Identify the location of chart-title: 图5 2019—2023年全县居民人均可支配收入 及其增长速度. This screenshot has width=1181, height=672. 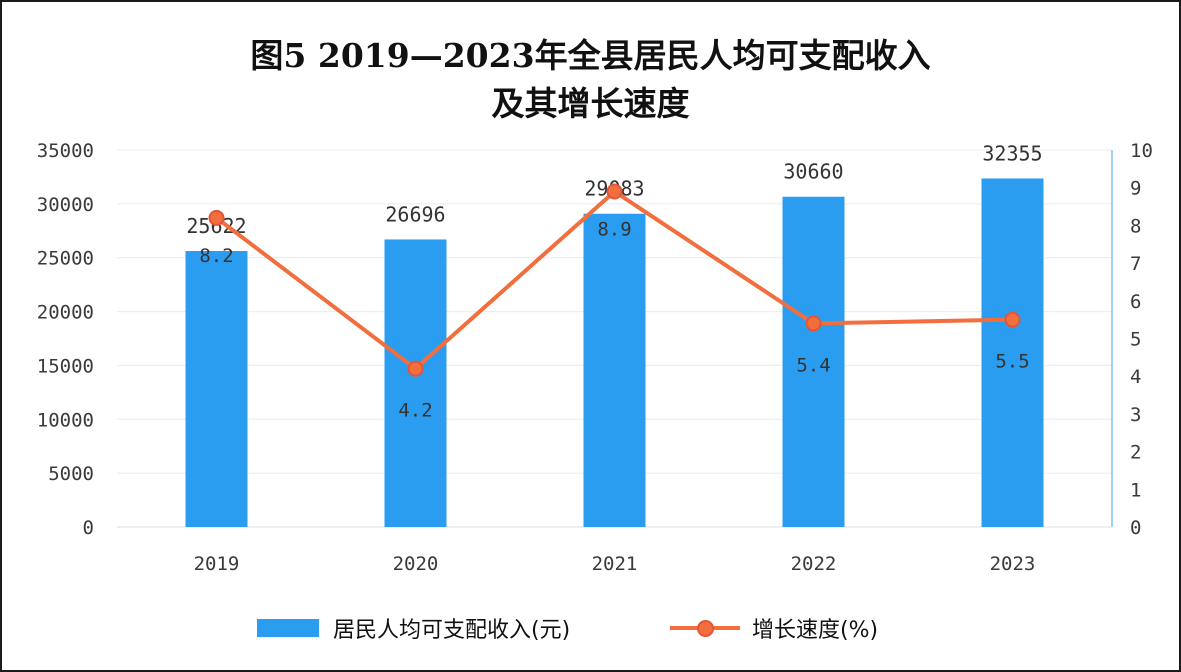
(590, 80).